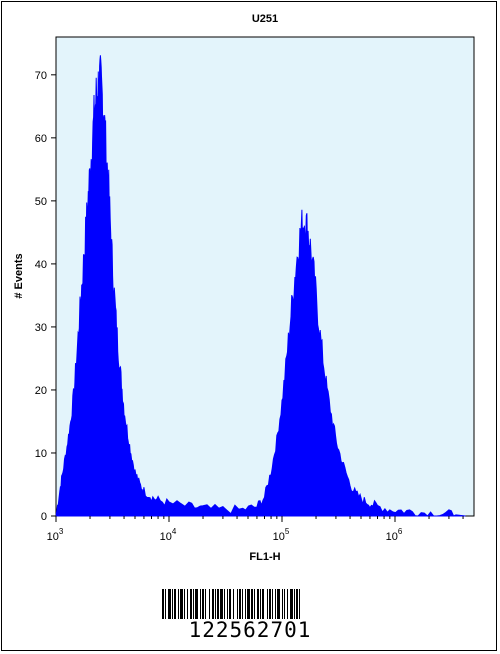  Describe the element at coordinates (41, 76) in the screenshot. I see `y-tick-label: 70` at that location.